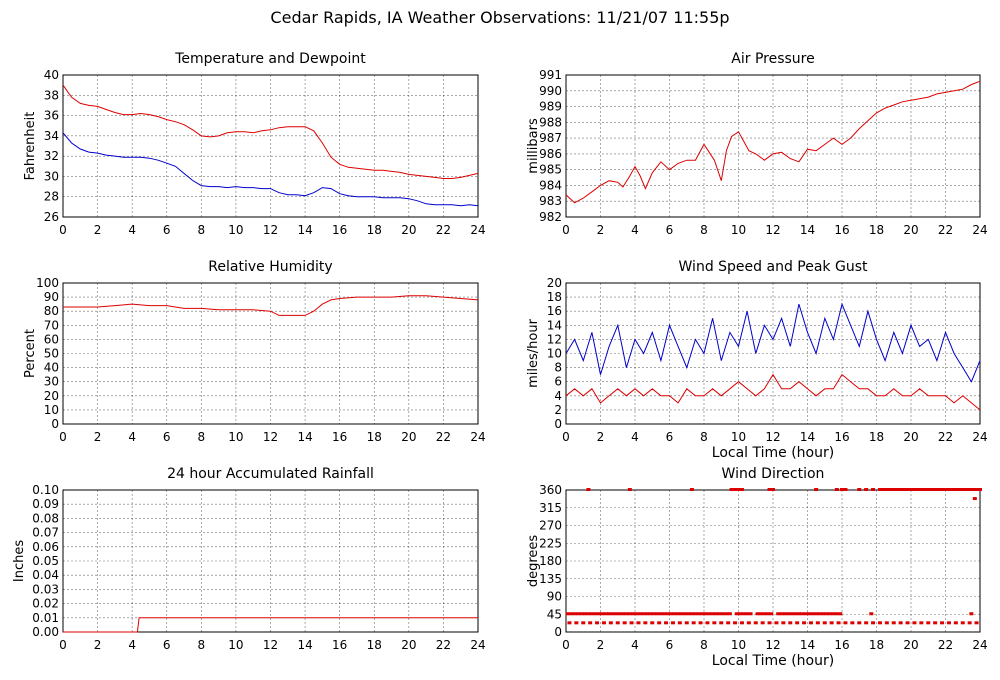  What do you see at coordinates (550, 217) in the screenshot?
I see `y-tick-label: 982` at bounding box center [550, 217].